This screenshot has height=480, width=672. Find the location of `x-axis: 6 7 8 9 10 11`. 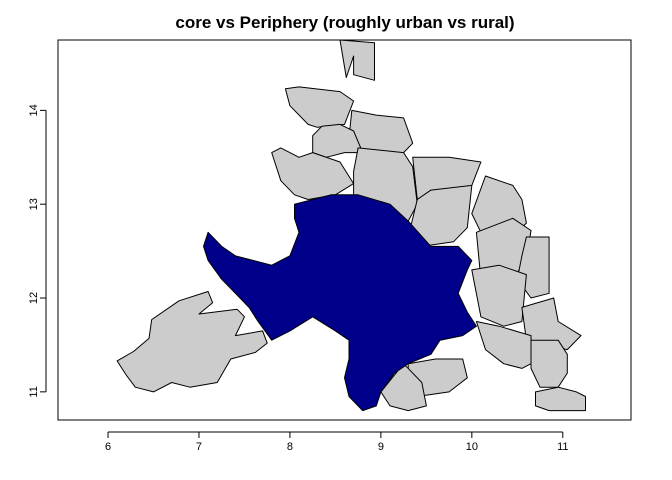

x-axis: 6 7 8 9 10 11 is located at coordinates (336, 442).